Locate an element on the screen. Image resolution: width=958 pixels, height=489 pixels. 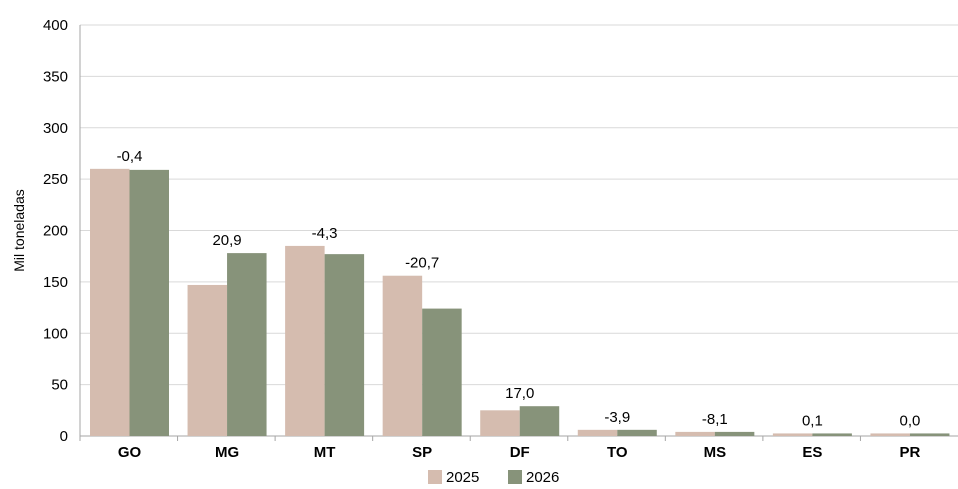
data-label: 0,0 is located at coordinates (910, 420).